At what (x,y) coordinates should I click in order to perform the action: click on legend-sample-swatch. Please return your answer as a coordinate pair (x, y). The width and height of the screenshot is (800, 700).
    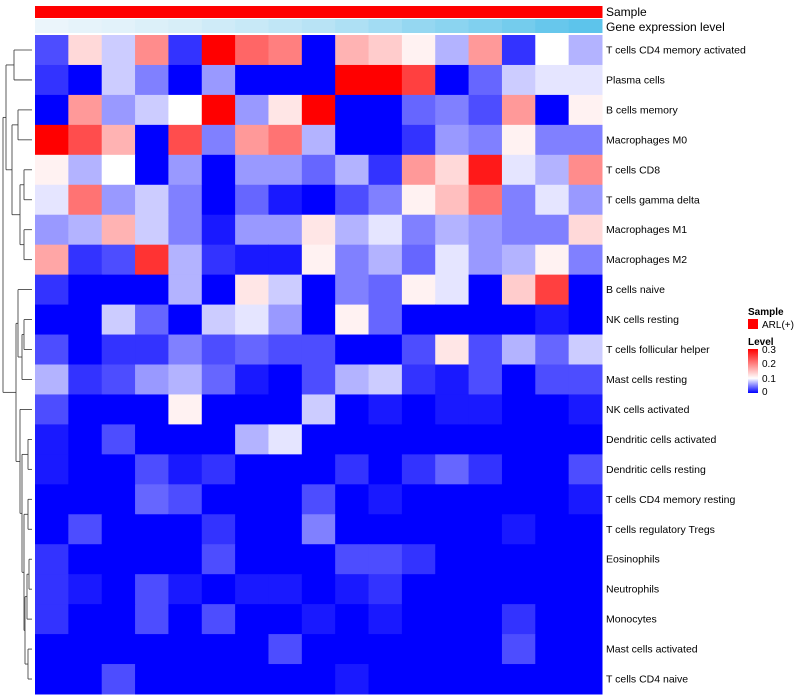
    Looking at the image, I should click on (753, 324).